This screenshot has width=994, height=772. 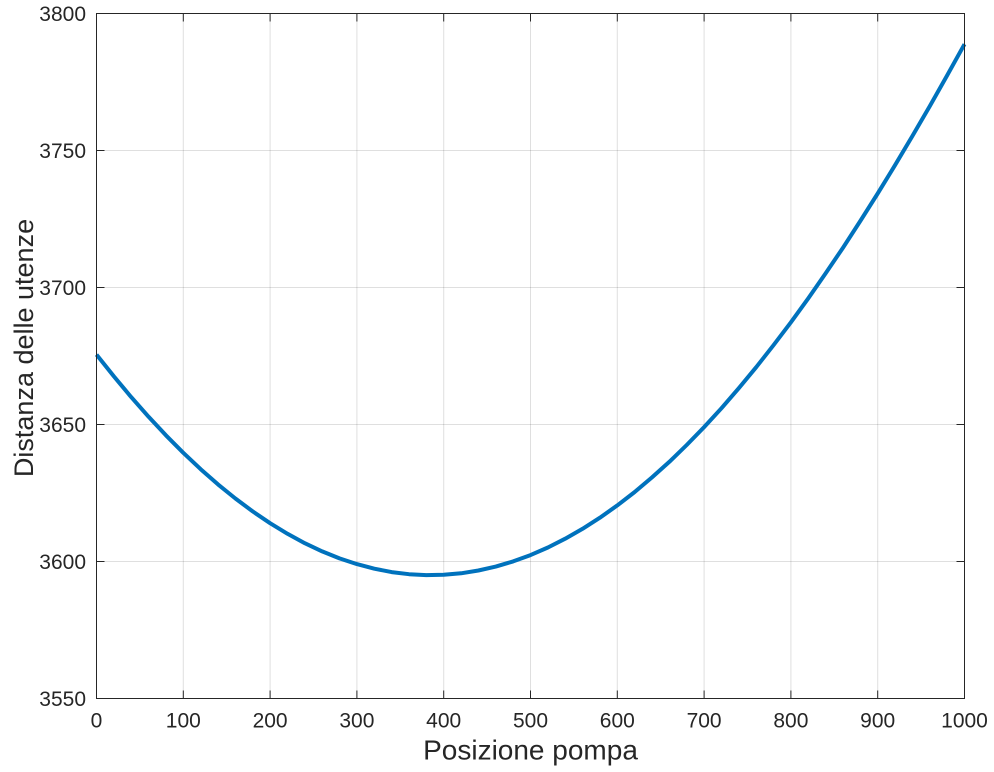 I want to click on svg-text: 400, so click(x=443, y=721).